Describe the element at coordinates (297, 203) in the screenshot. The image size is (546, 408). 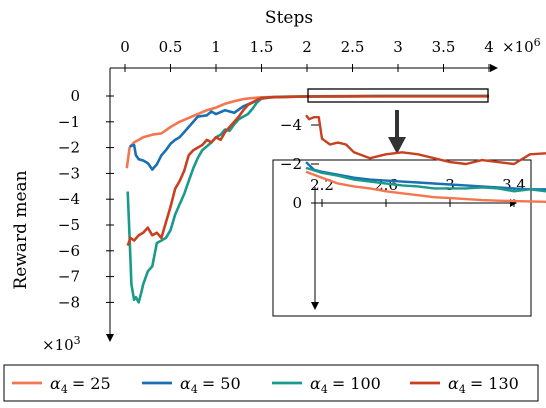
I see `inset-y-tick-label: 0` at that location.